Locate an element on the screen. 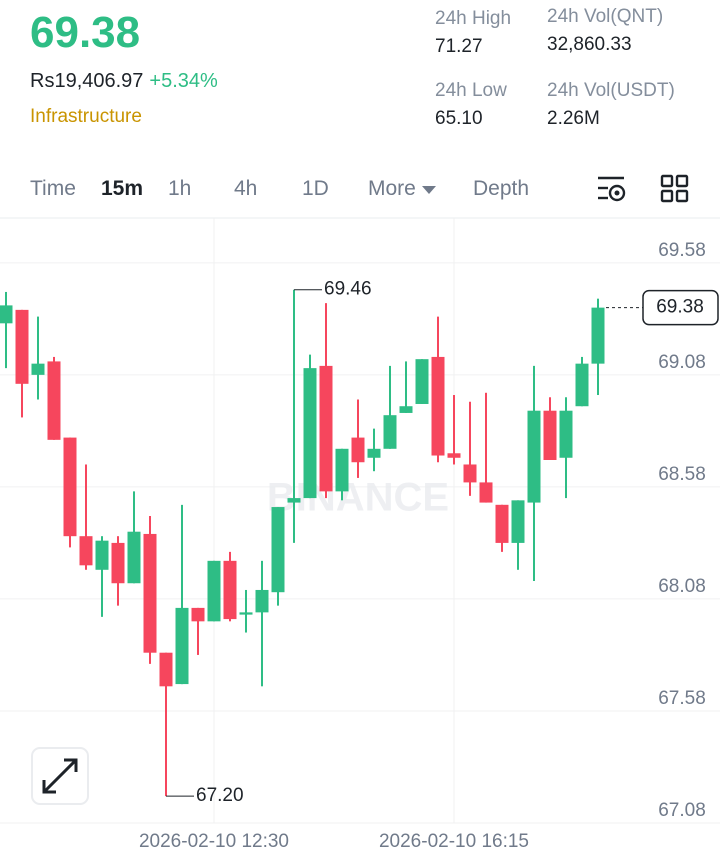 The width and height of the screenshot is (720, 855). tab: Depth is located at coordinates (501, 188).